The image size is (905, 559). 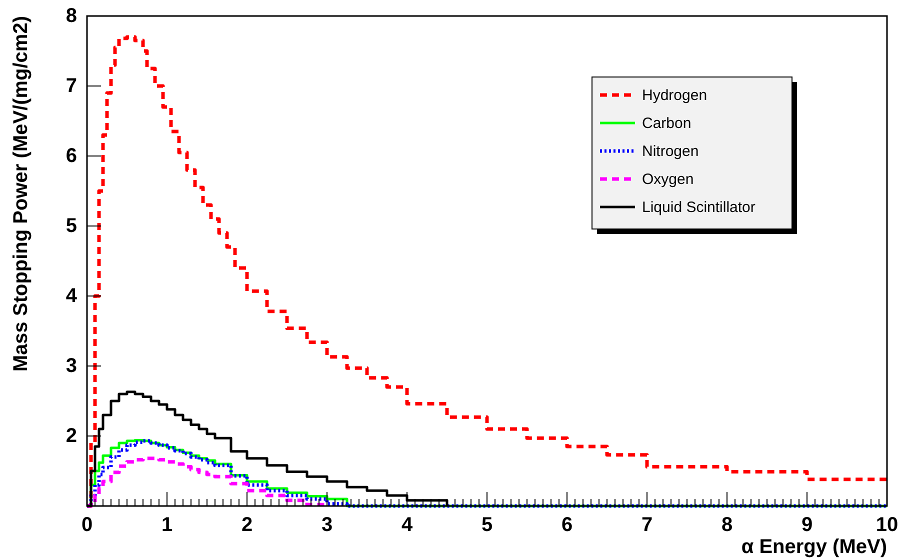 What do you see at coordinates (327, 525) in the screenshot?
I see `x-tick-label: 3` at bounding box center [327, 525].